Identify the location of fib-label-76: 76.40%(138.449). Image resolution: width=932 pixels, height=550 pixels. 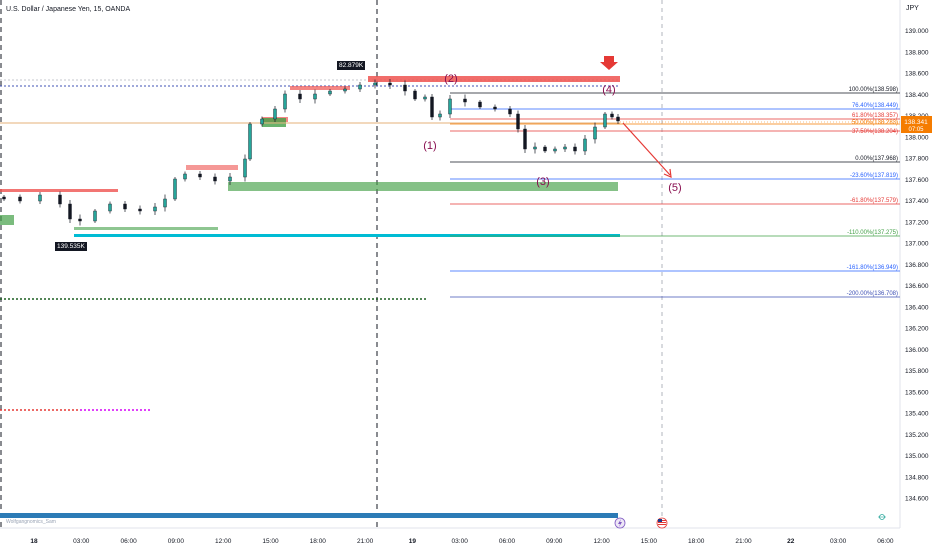
(875, 106).